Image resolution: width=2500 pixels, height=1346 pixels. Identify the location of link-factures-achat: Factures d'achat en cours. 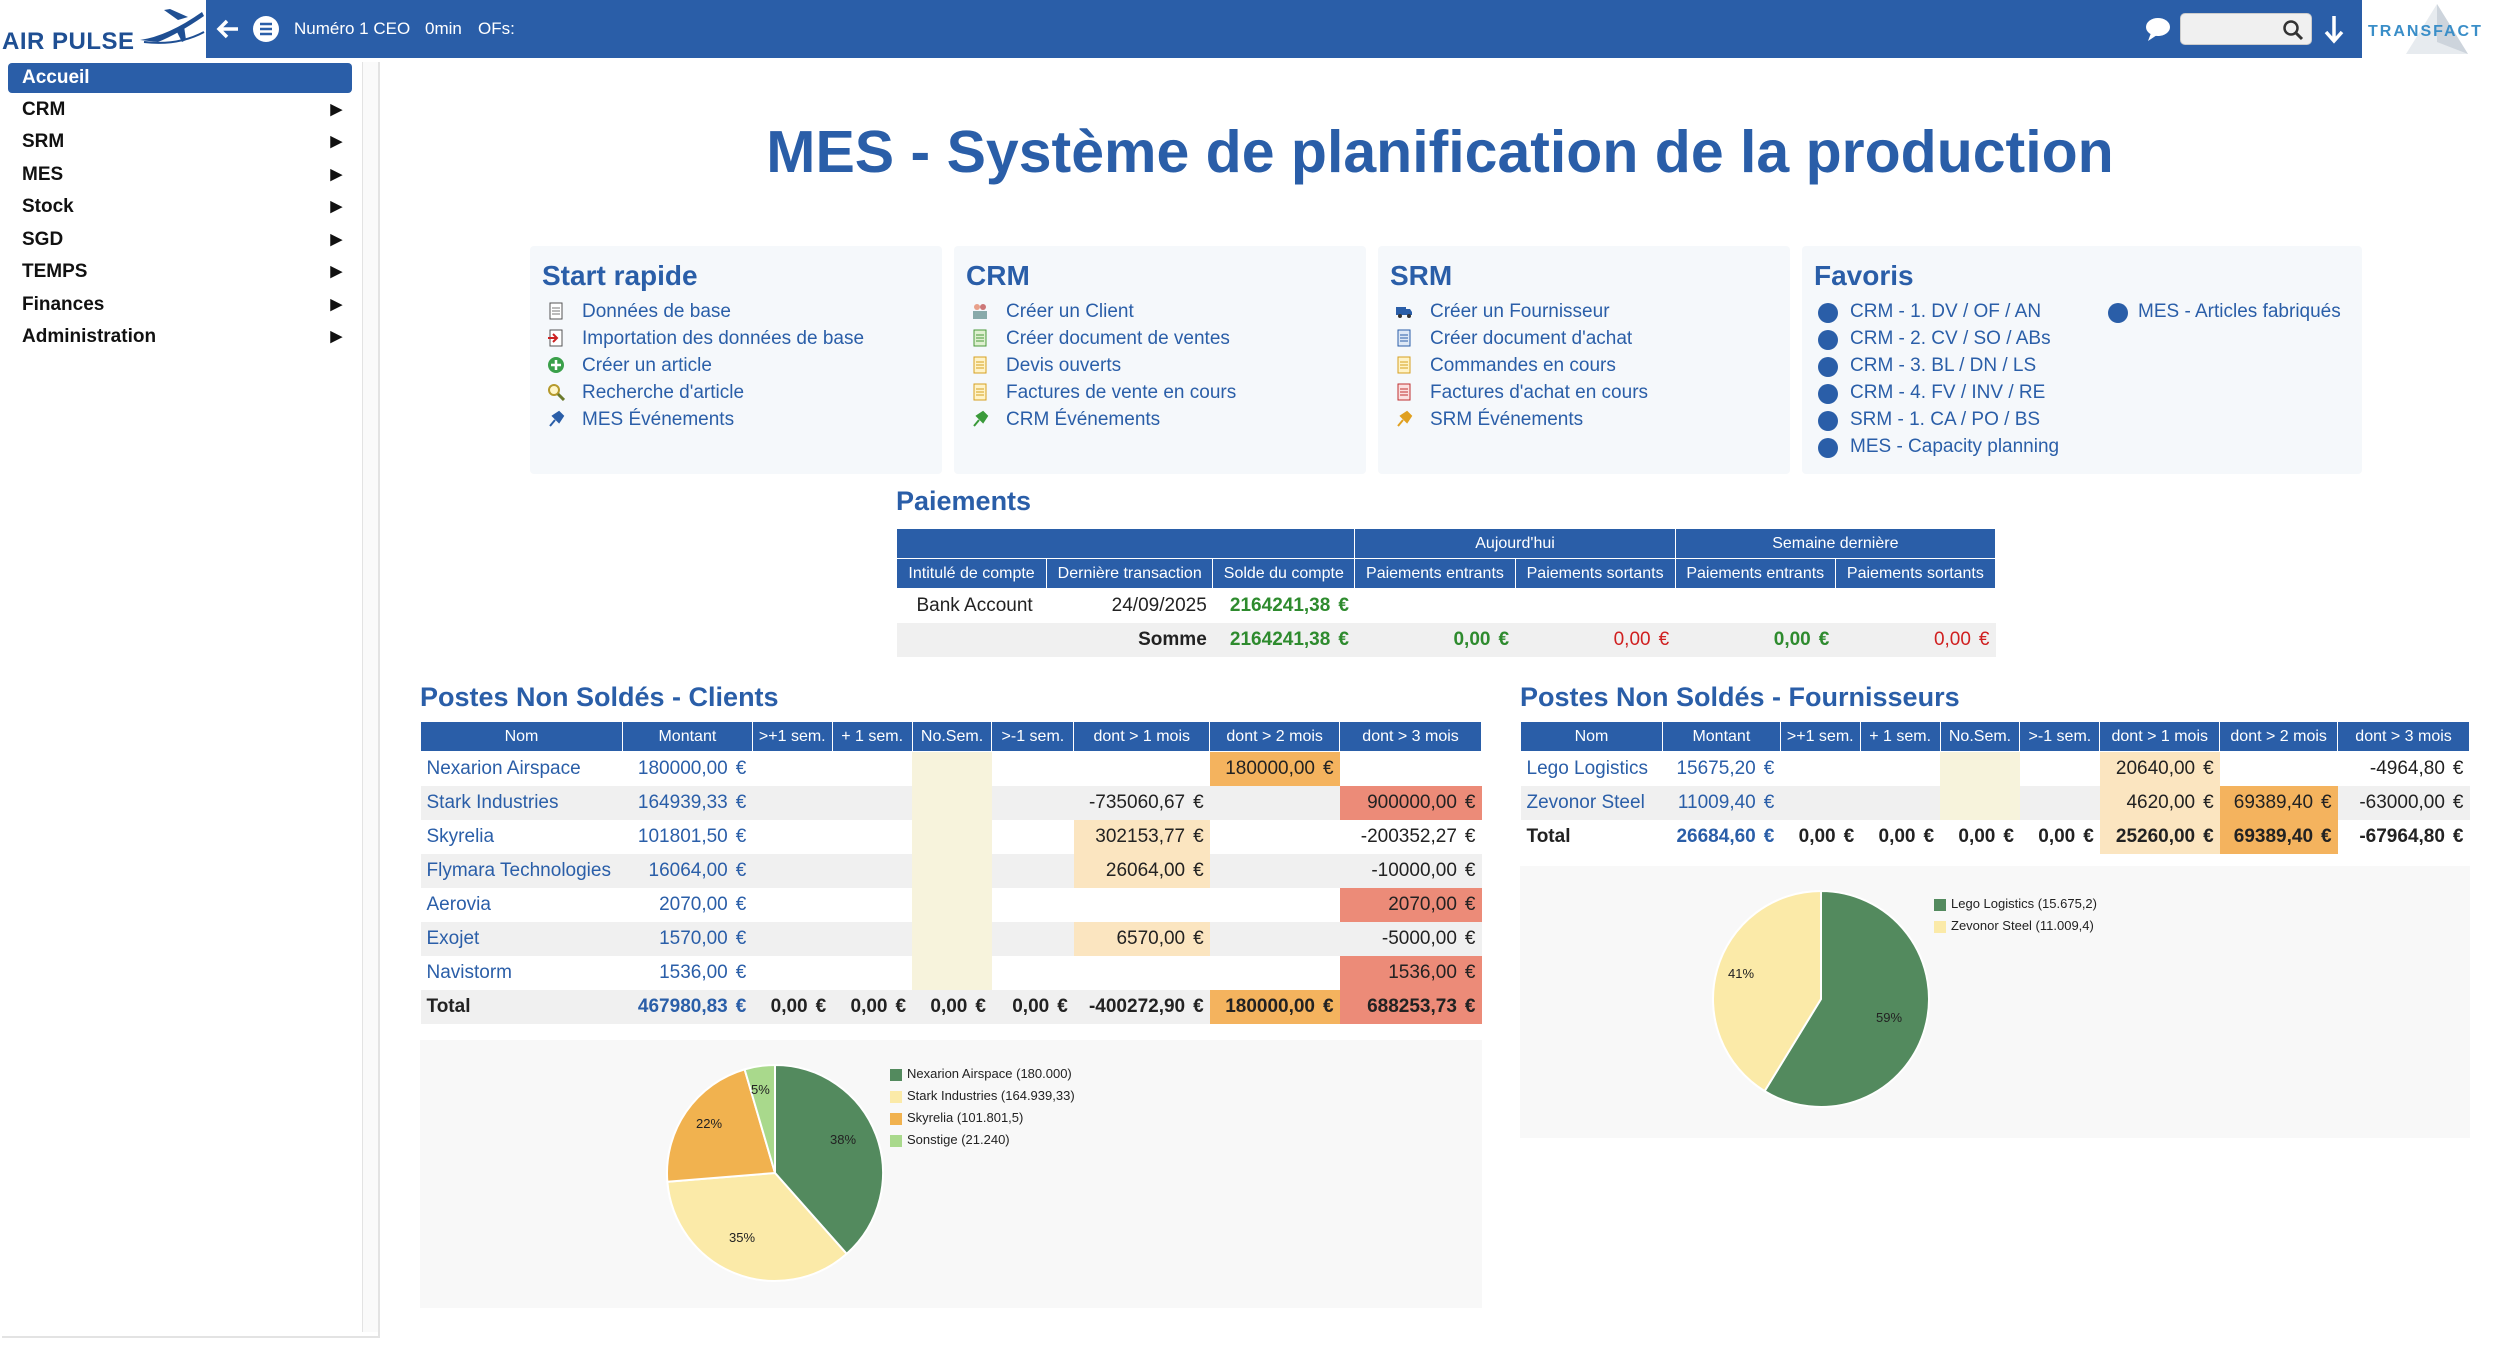
(1539, 392).